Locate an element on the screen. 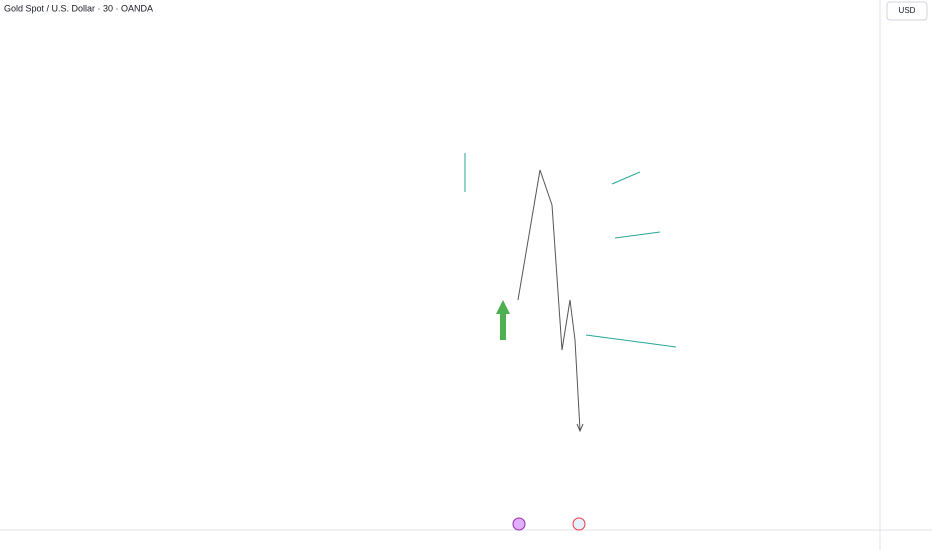 The width and height of the screenshot is (932, 550). up-arrow is located at coordinates (503, 320).